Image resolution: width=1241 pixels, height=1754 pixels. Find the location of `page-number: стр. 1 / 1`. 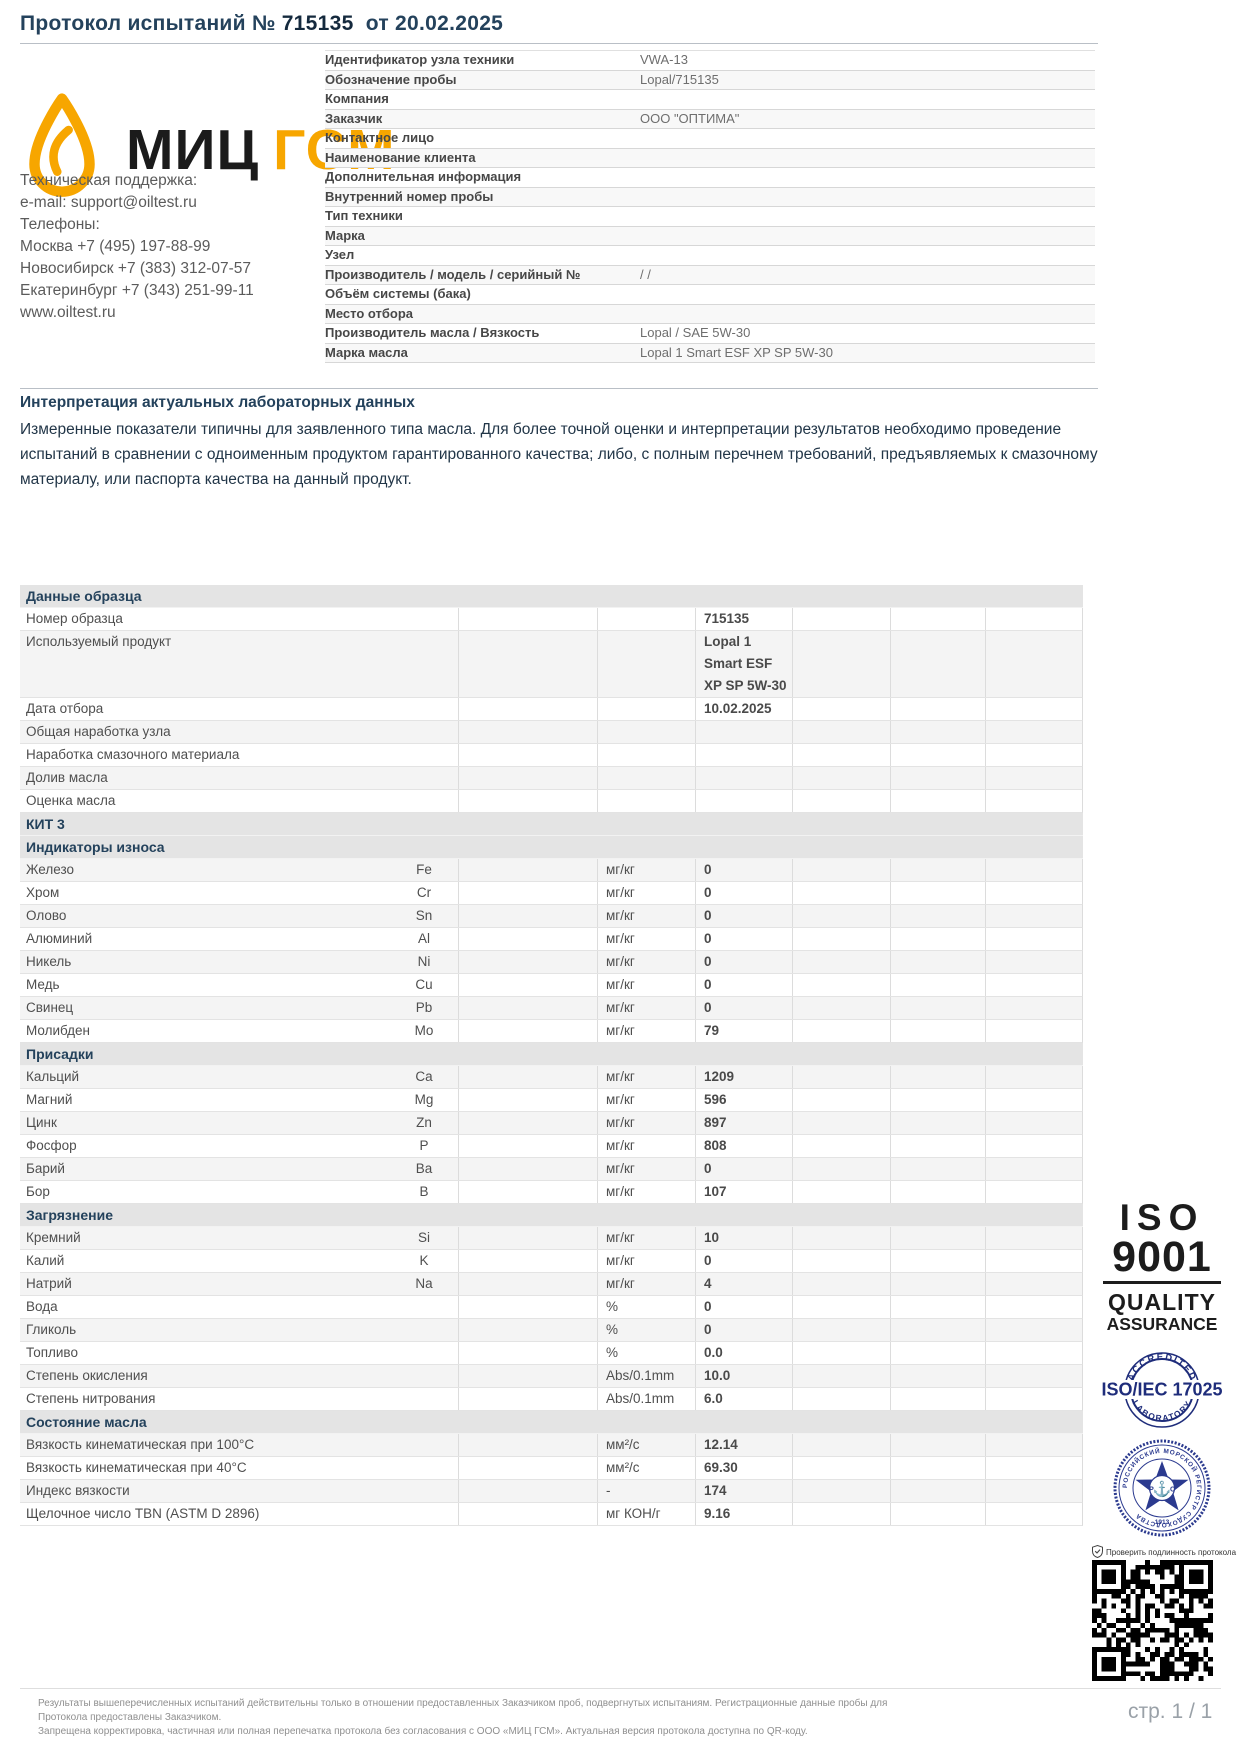

page-number: стр. 1 / 1 is located at coordinates (1170, 1711).